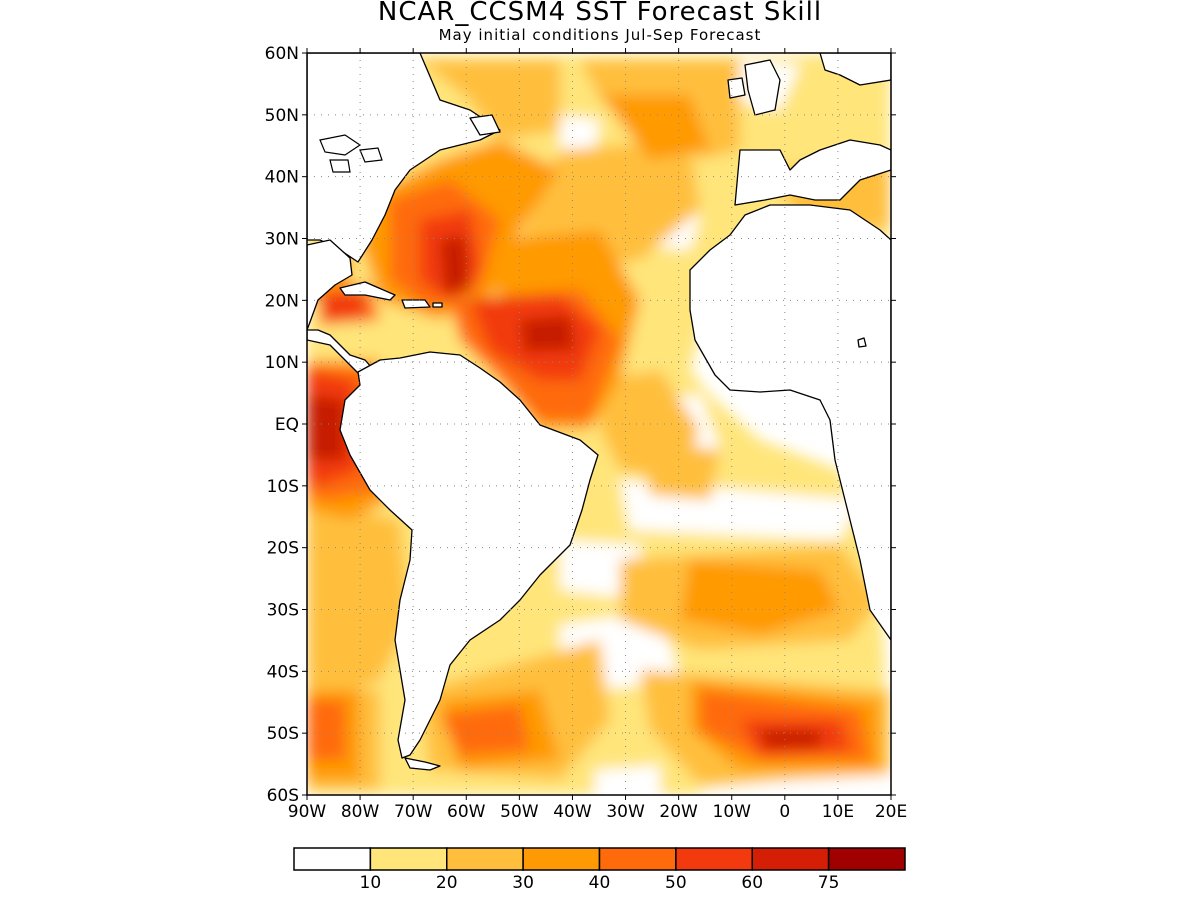 Image resolution: width=1200 pixels, height=900 pixels. What do you see at coordinates (838, 812) in the screenshot?
I see `lon-tick-label: 10E` at bounding box center [838, 812].